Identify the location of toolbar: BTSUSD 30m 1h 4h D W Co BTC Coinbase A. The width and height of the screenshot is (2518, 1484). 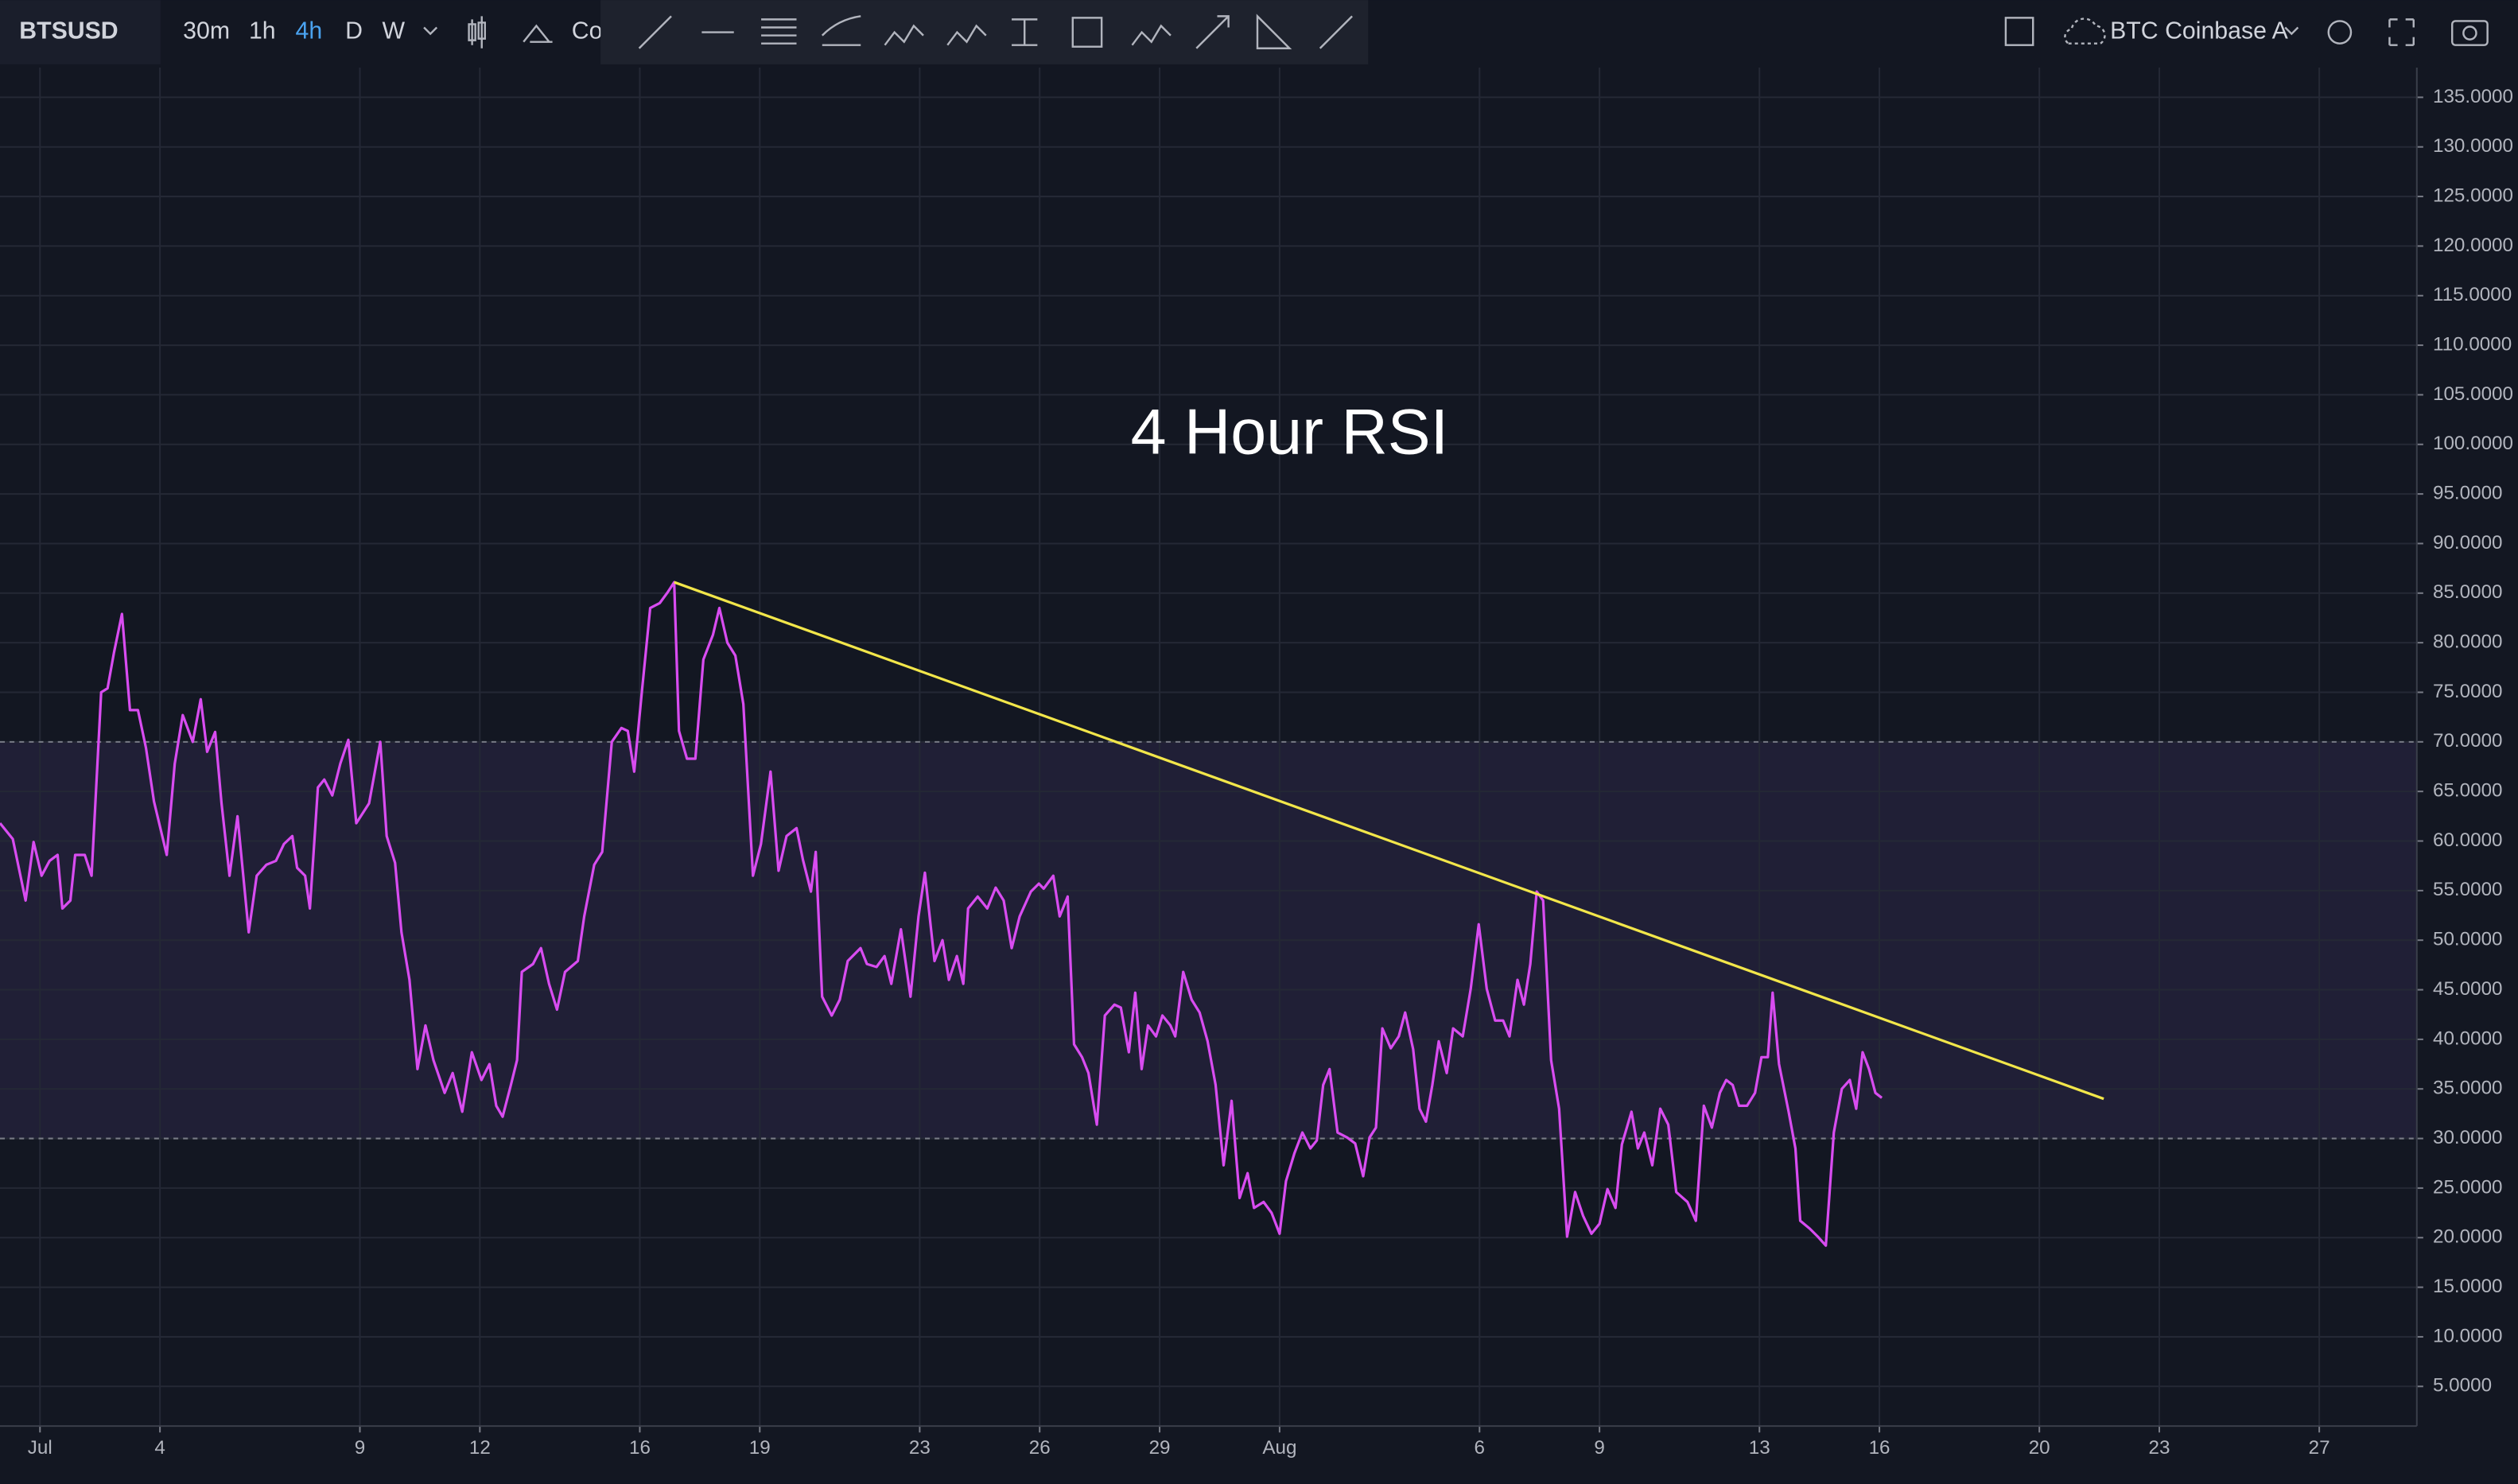
(1259, 32).